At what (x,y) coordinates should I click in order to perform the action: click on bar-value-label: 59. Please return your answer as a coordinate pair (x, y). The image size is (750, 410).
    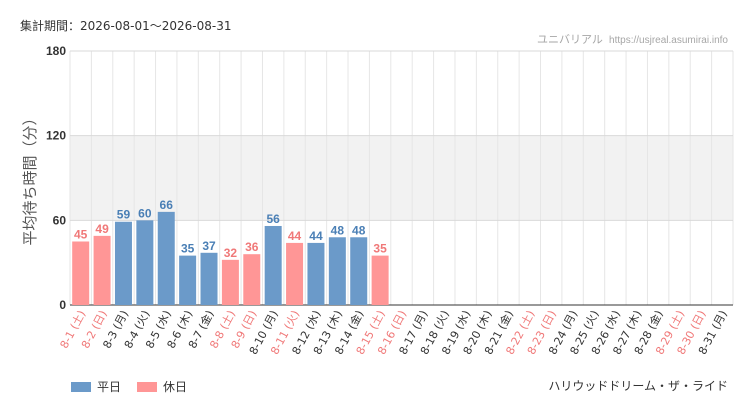
    Looking at the image, I should click on (124, 215).